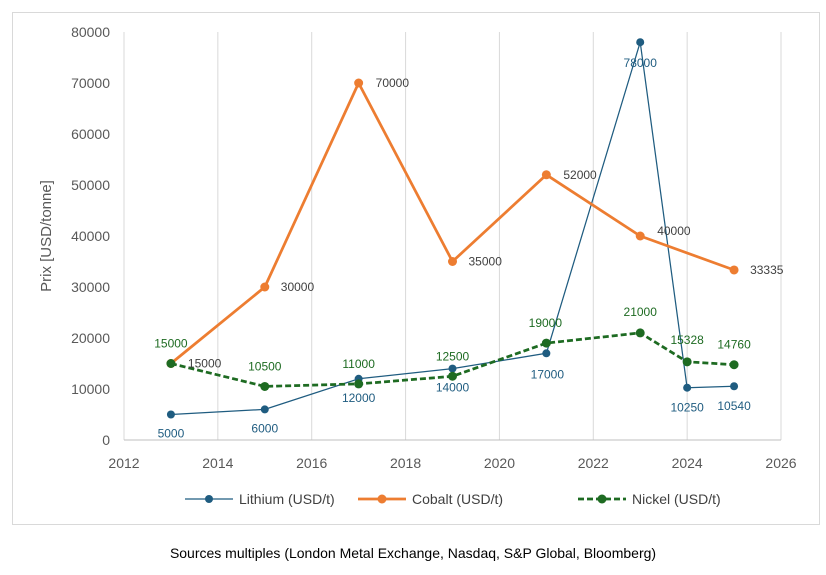 The height and width of the screenshot is (575, 826). What do you see at coordinates (265, 366) in the screenshot?
I see `data-label: 10500` at bounding box center [265, 366].